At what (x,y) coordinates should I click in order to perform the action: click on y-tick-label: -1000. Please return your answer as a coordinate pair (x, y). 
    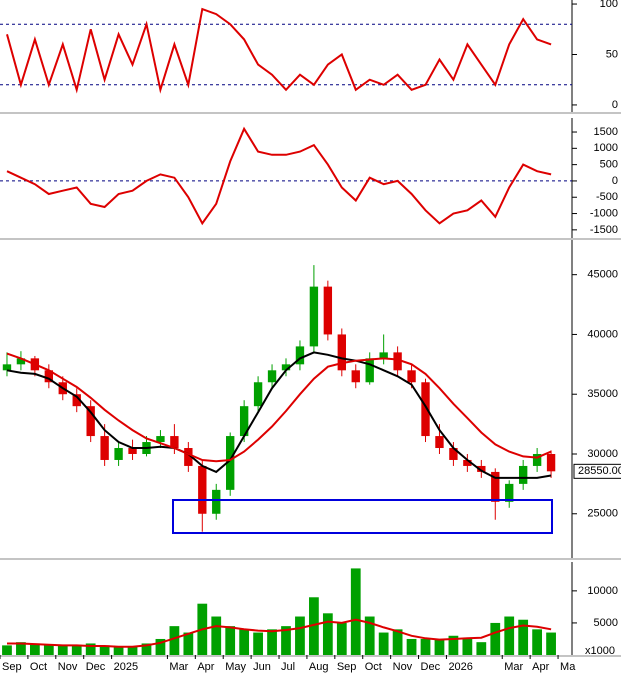
    Looking at the image, I should click on (604, 213).